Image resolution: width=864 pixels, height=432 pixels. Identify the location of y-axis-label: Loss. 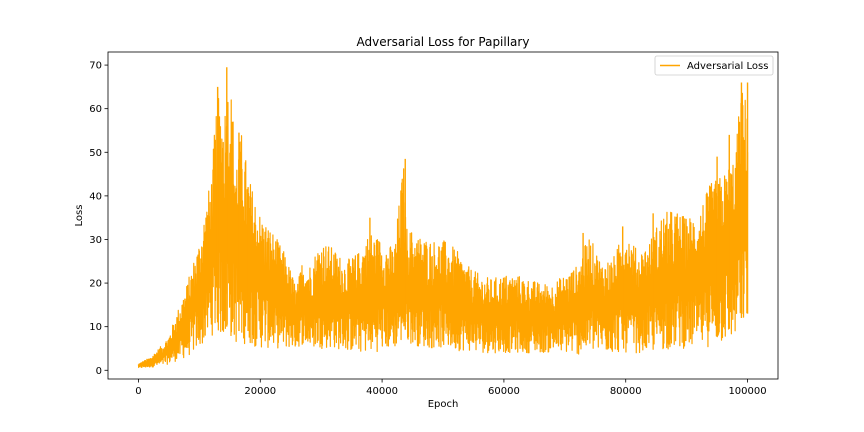
(79, 216).